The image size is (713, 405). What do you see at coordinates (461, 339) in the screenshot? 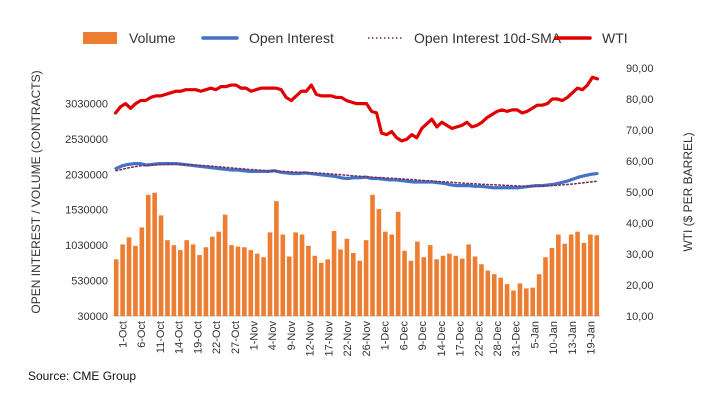
I see `x-tick-label: 17-Dec` at bounding box center [461, 339].